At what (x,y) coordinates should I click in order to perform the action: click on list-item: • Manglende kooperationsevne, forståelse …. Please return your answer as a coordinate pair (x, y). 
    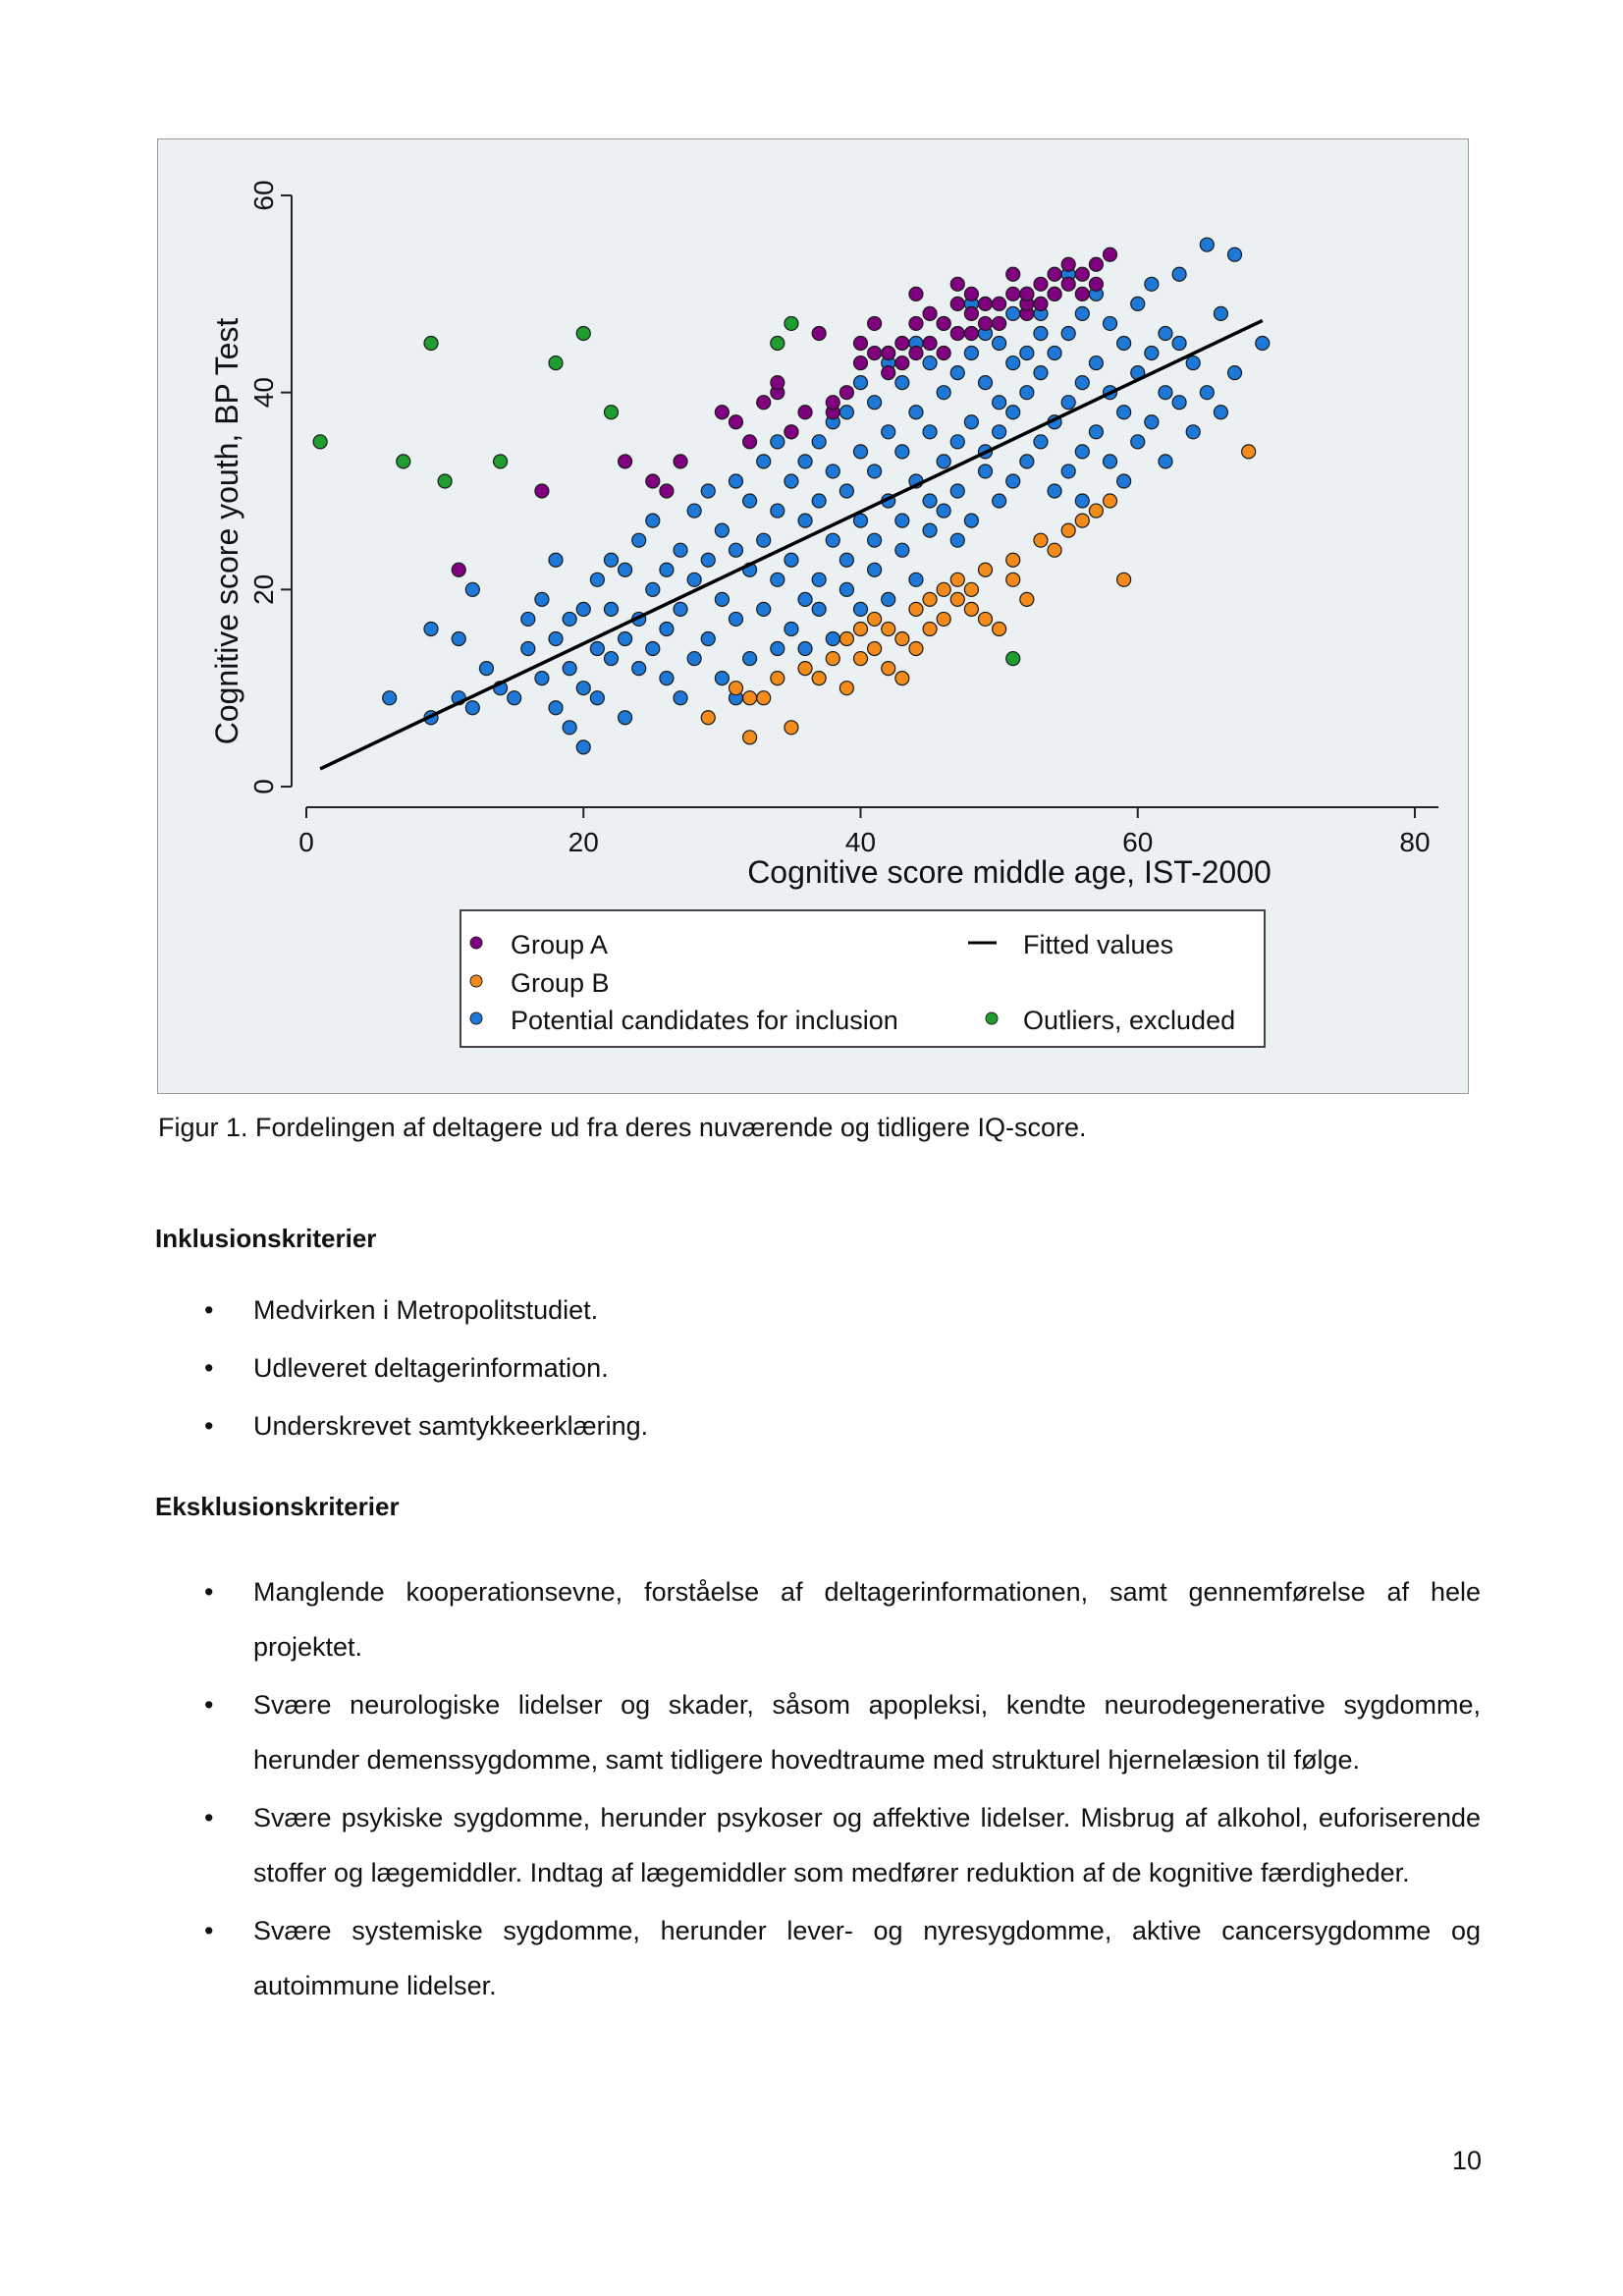
    Looking at the image, I should click on (842, 1619).